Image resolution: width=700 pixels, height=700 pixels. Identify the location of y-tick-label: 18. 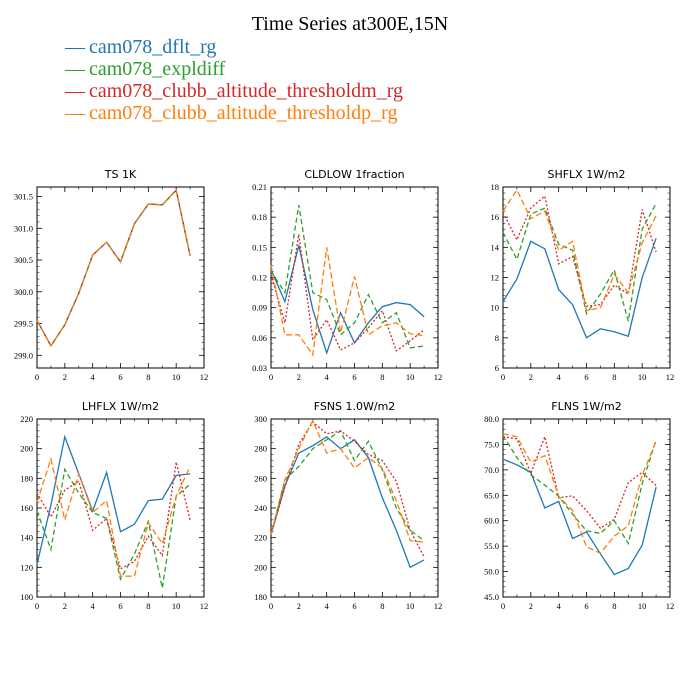
(495, 187).